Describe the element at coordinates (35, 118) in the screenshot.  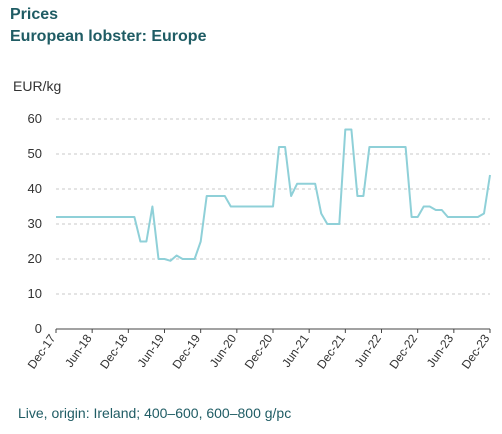
I see `y-tick-label: 60` at that location.